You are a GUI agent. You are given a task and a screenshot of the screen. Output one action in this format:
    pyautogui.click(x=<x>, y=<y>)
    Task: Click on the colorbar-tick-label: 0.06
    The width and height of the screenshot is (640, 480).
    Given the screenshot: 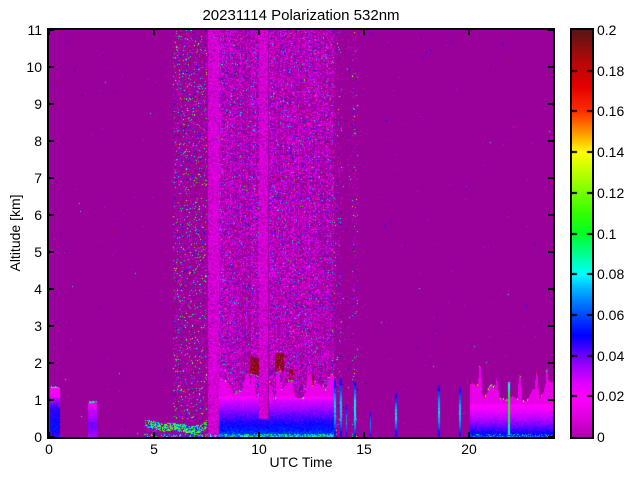 What is the action you would take?
    pyautogui.click(x=611, y=314)
    